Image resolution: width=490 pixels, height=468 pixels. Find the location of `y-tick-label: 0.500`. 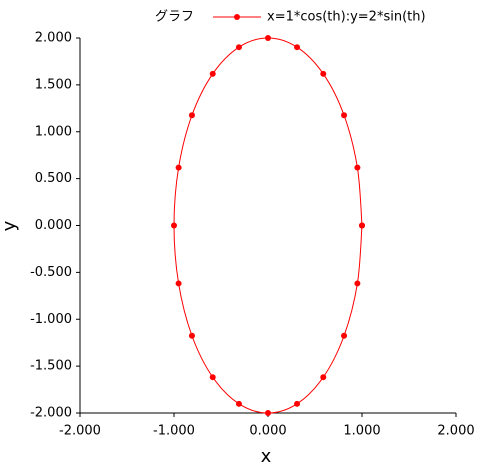

y-tick-label: 0.500 is located at coordinates (53, 178).